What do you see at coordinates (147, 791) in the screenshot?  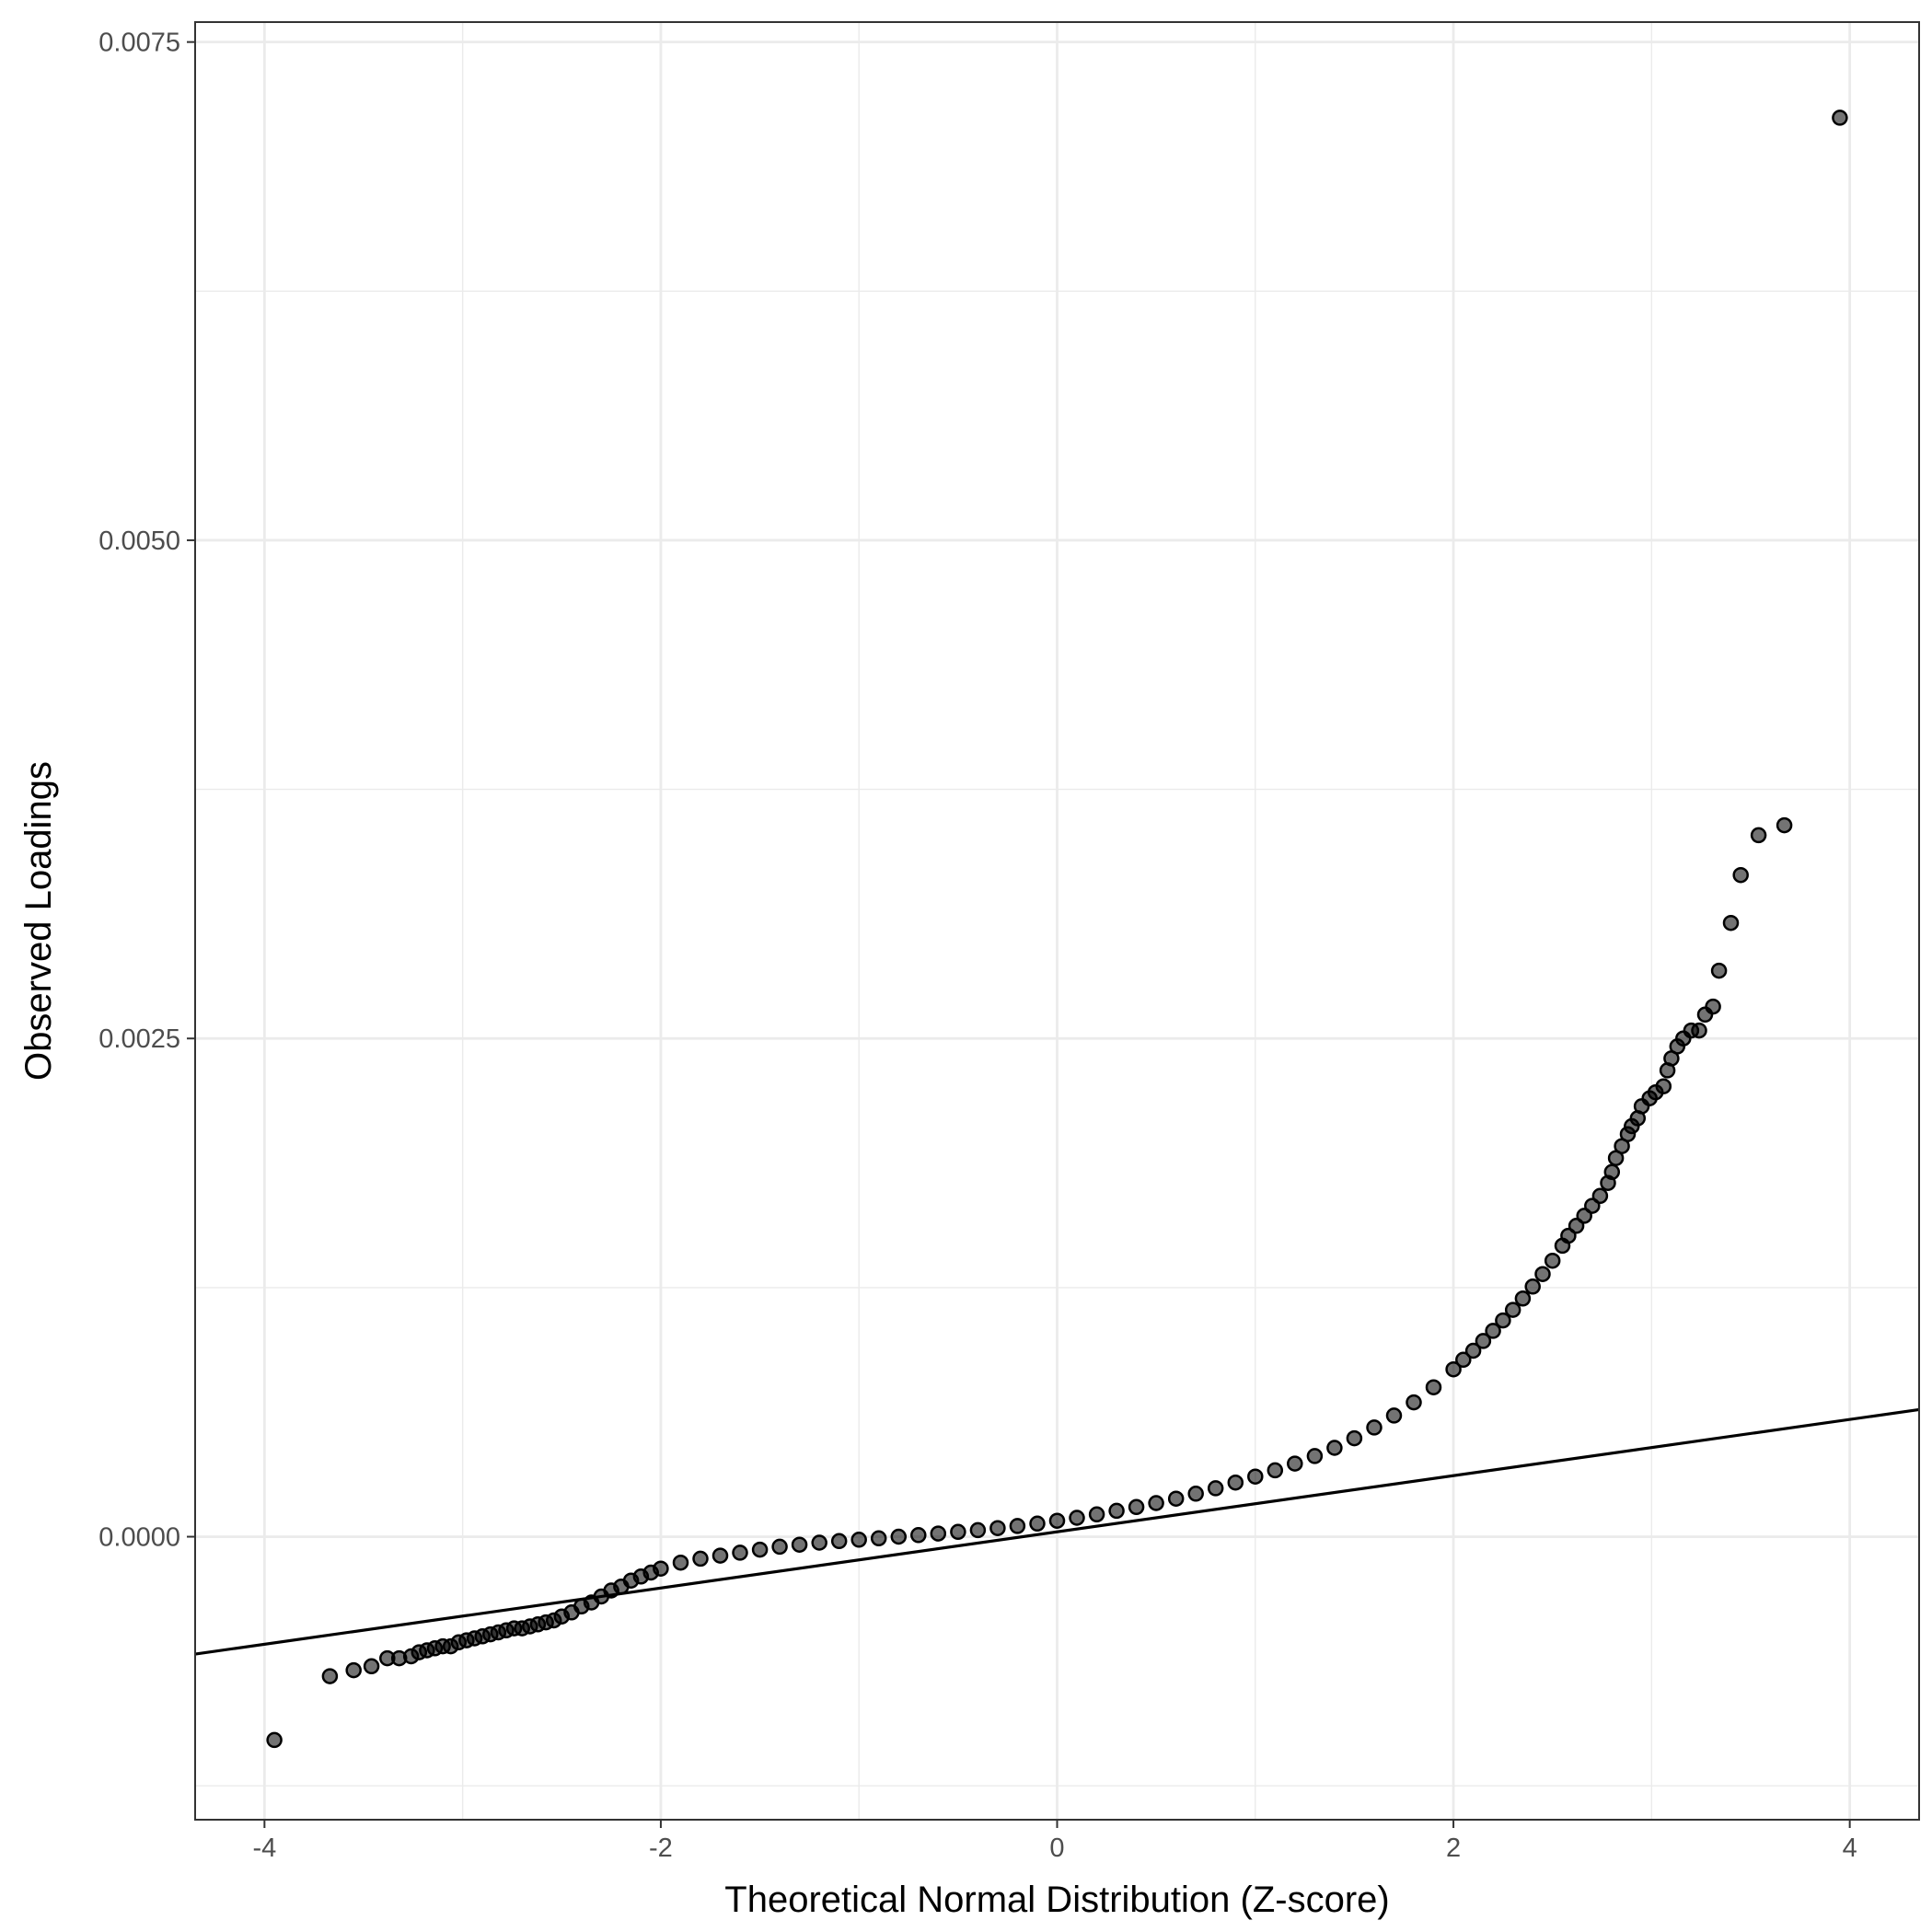 I see `y-axis-ticks: 0.0000 0.0025 0.0050 0.0075` at bounding box center [147, 791].